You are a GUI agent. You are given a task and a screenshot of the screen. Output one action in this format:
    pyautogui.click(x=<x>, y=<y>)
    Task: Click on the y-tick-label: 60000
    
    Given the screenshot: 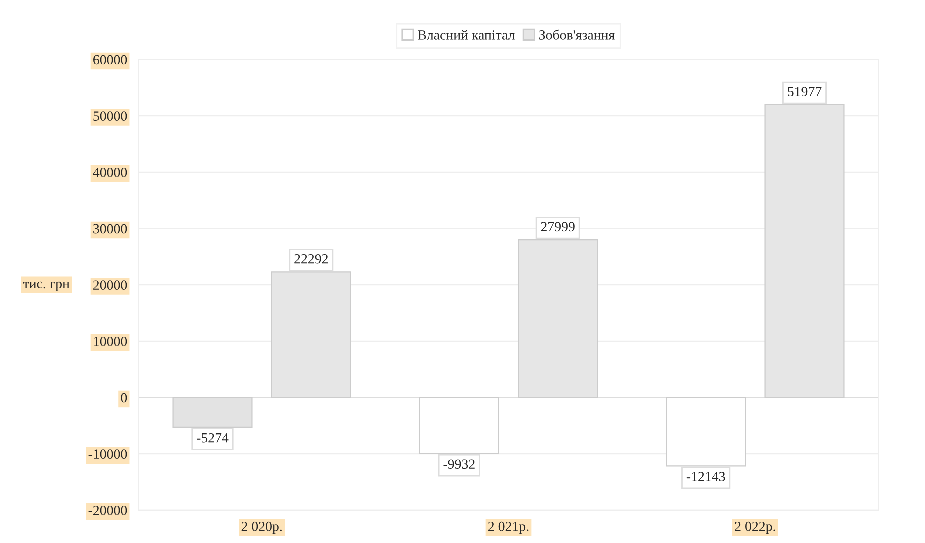 What is the action you would take?
    pyautogui.click(x=111, y=60)
    